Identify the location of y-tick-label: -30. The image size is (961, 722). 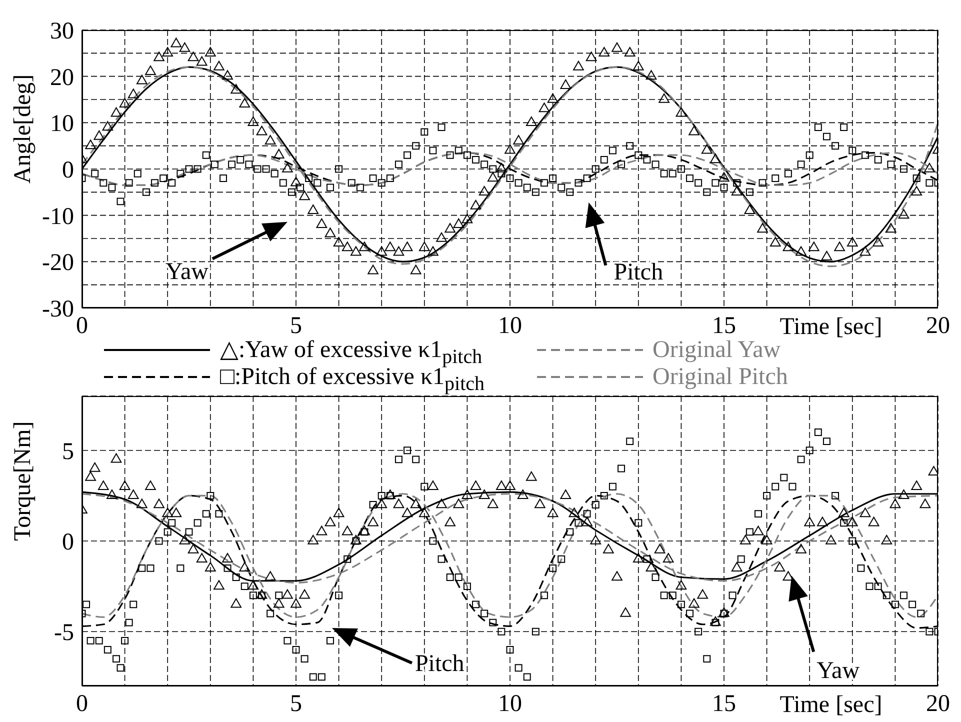
(58, 309).